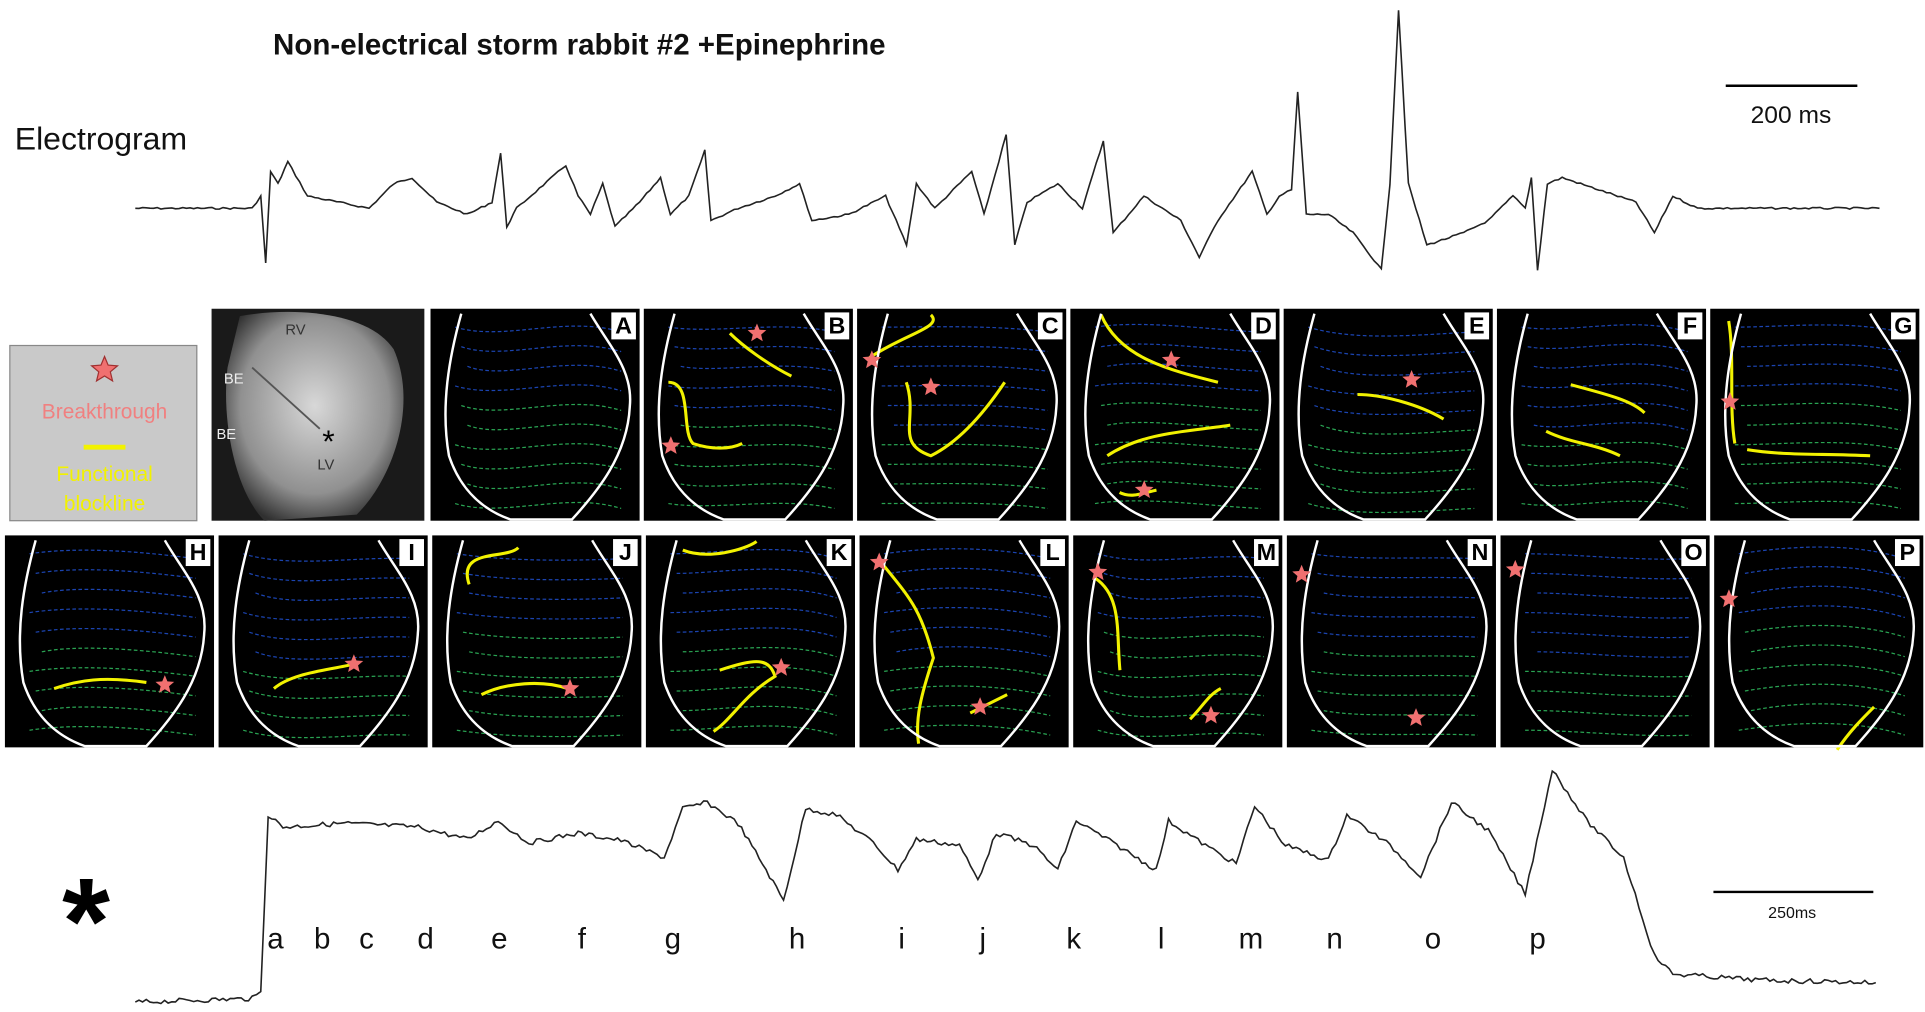 The width and height of the screenshot is (1925, 1012). I want to click on map-panel: N, so click(1391, 641).